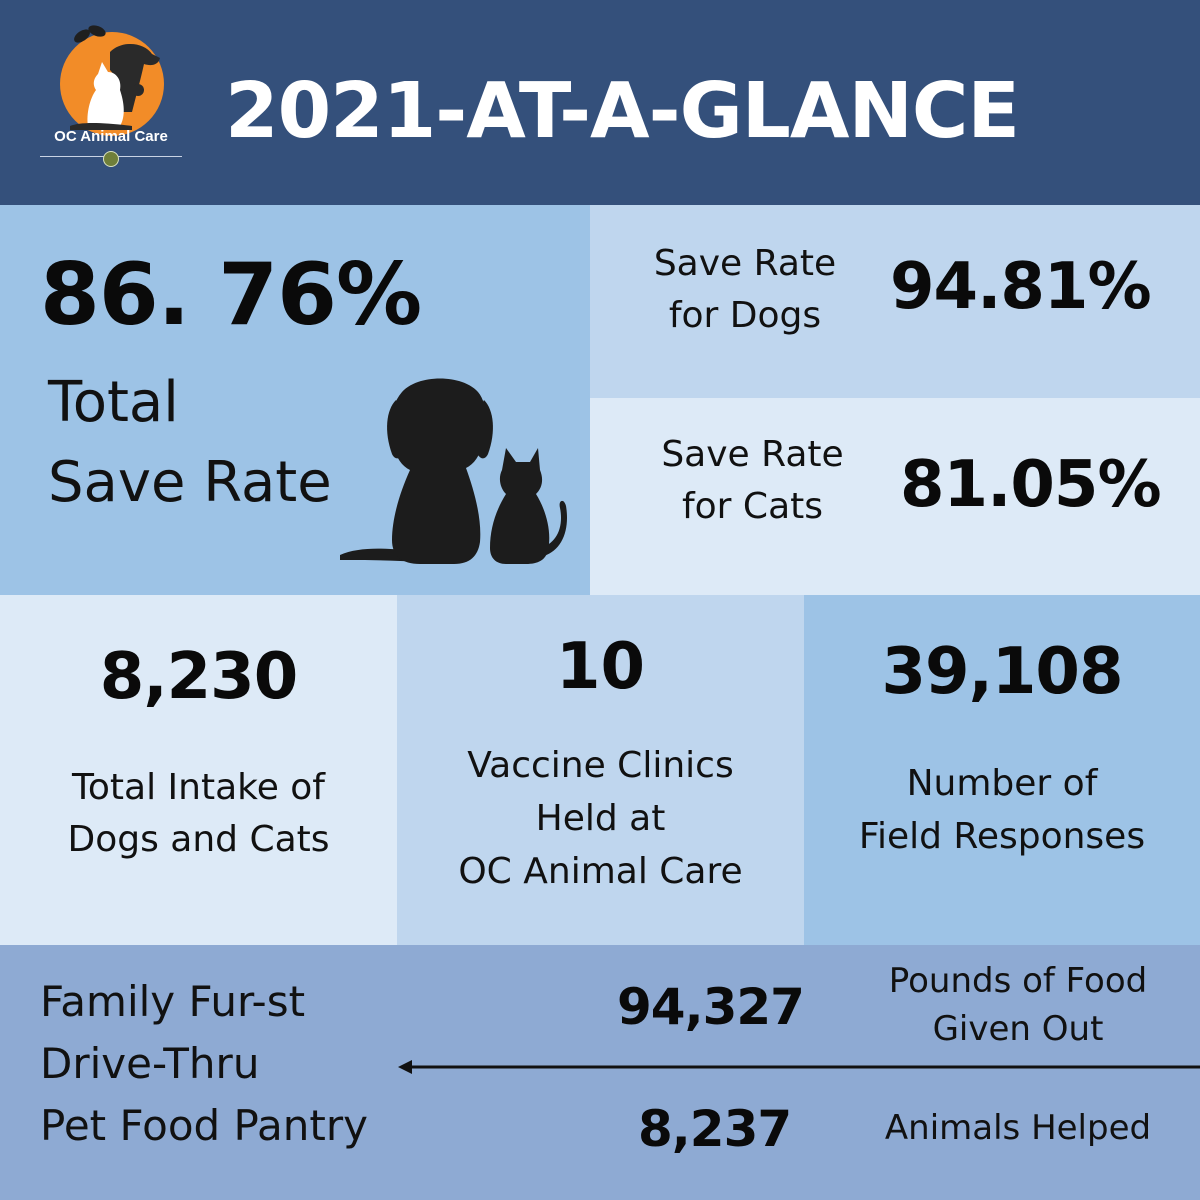  Describe the element at coordinates (1002, 836) in the screenshot. I see `field-responses-label-line2: Field Responses` at that location.